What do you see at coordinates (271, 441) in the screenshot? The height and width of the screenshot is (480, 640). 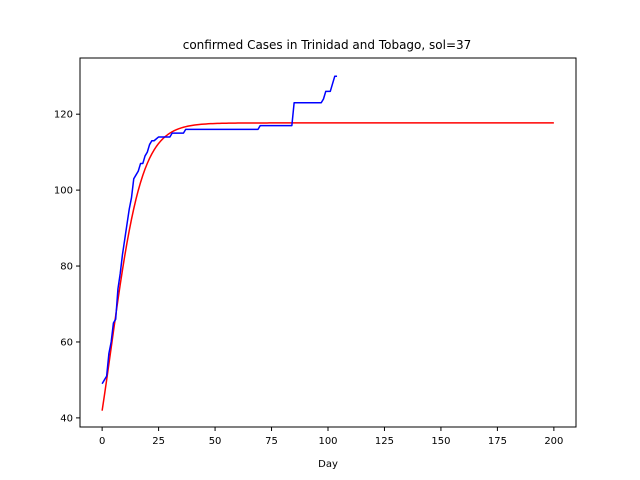 I see `x-tick-label: 75` at bounding box center [271, 441].